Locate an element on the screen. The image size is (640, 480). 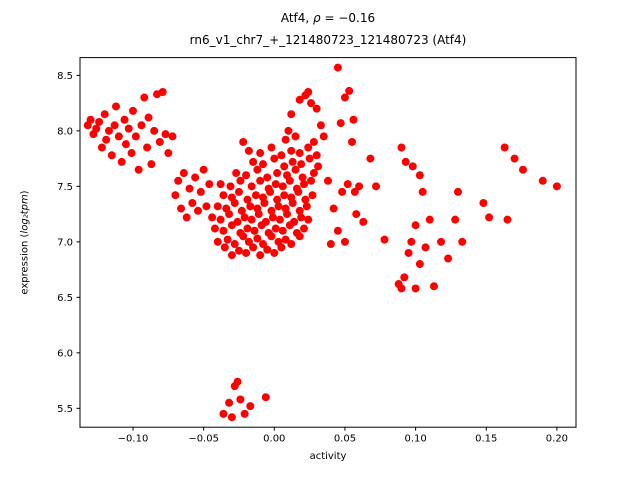
chart-title: Atf4, ρ = −0.16 is located at coordinates (328, 18).